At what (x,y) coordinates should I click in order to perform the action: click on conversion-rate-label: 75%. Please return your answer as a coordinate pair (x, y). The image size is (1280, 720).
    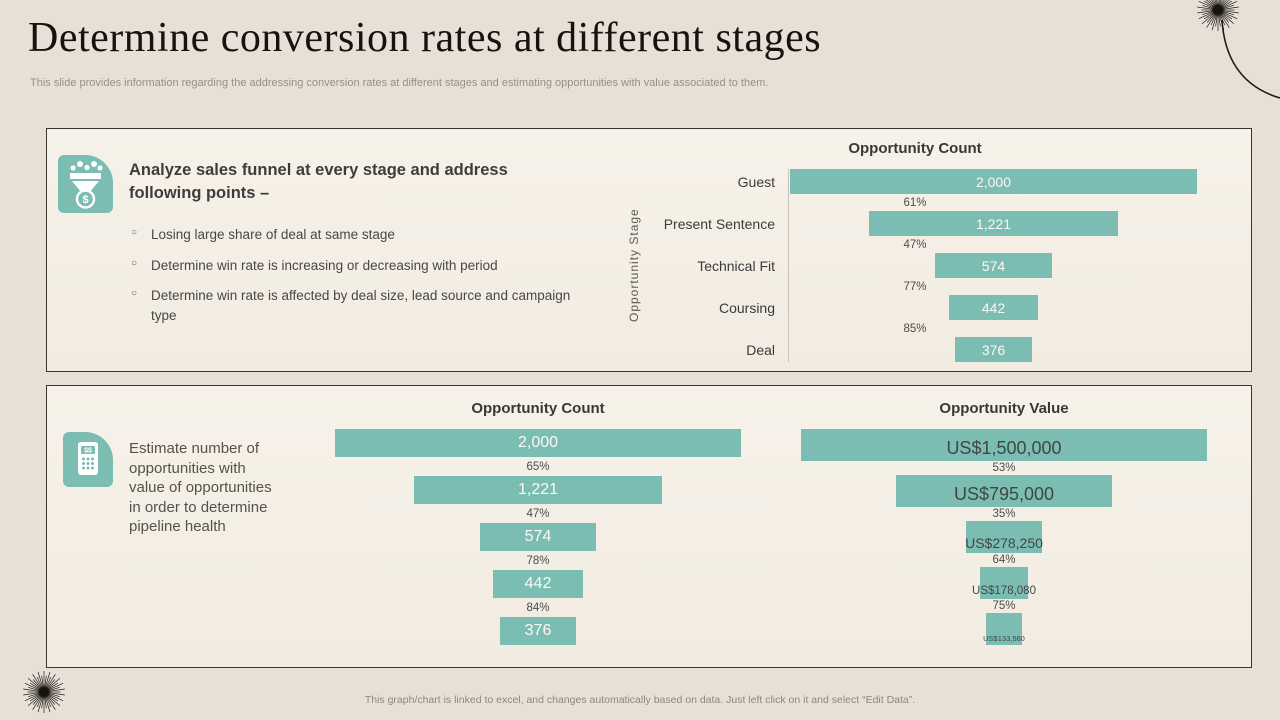
    Looking at the image, I should click on (1004, 606).